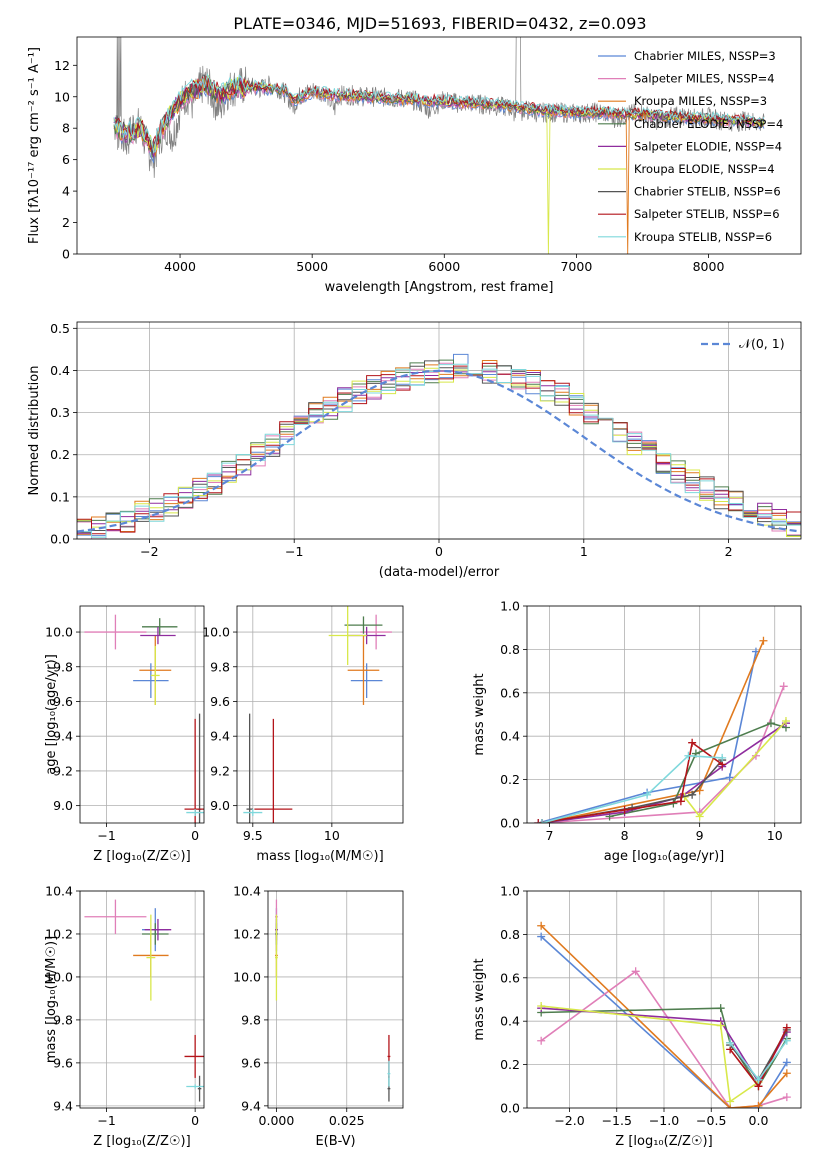 Image resolution: width=819 pixels, height=1170 pixels. What do you see at coordinates (149, 551) in the screenshot?
I see `x-tick-label: −2` at bounding box center [149, 551].